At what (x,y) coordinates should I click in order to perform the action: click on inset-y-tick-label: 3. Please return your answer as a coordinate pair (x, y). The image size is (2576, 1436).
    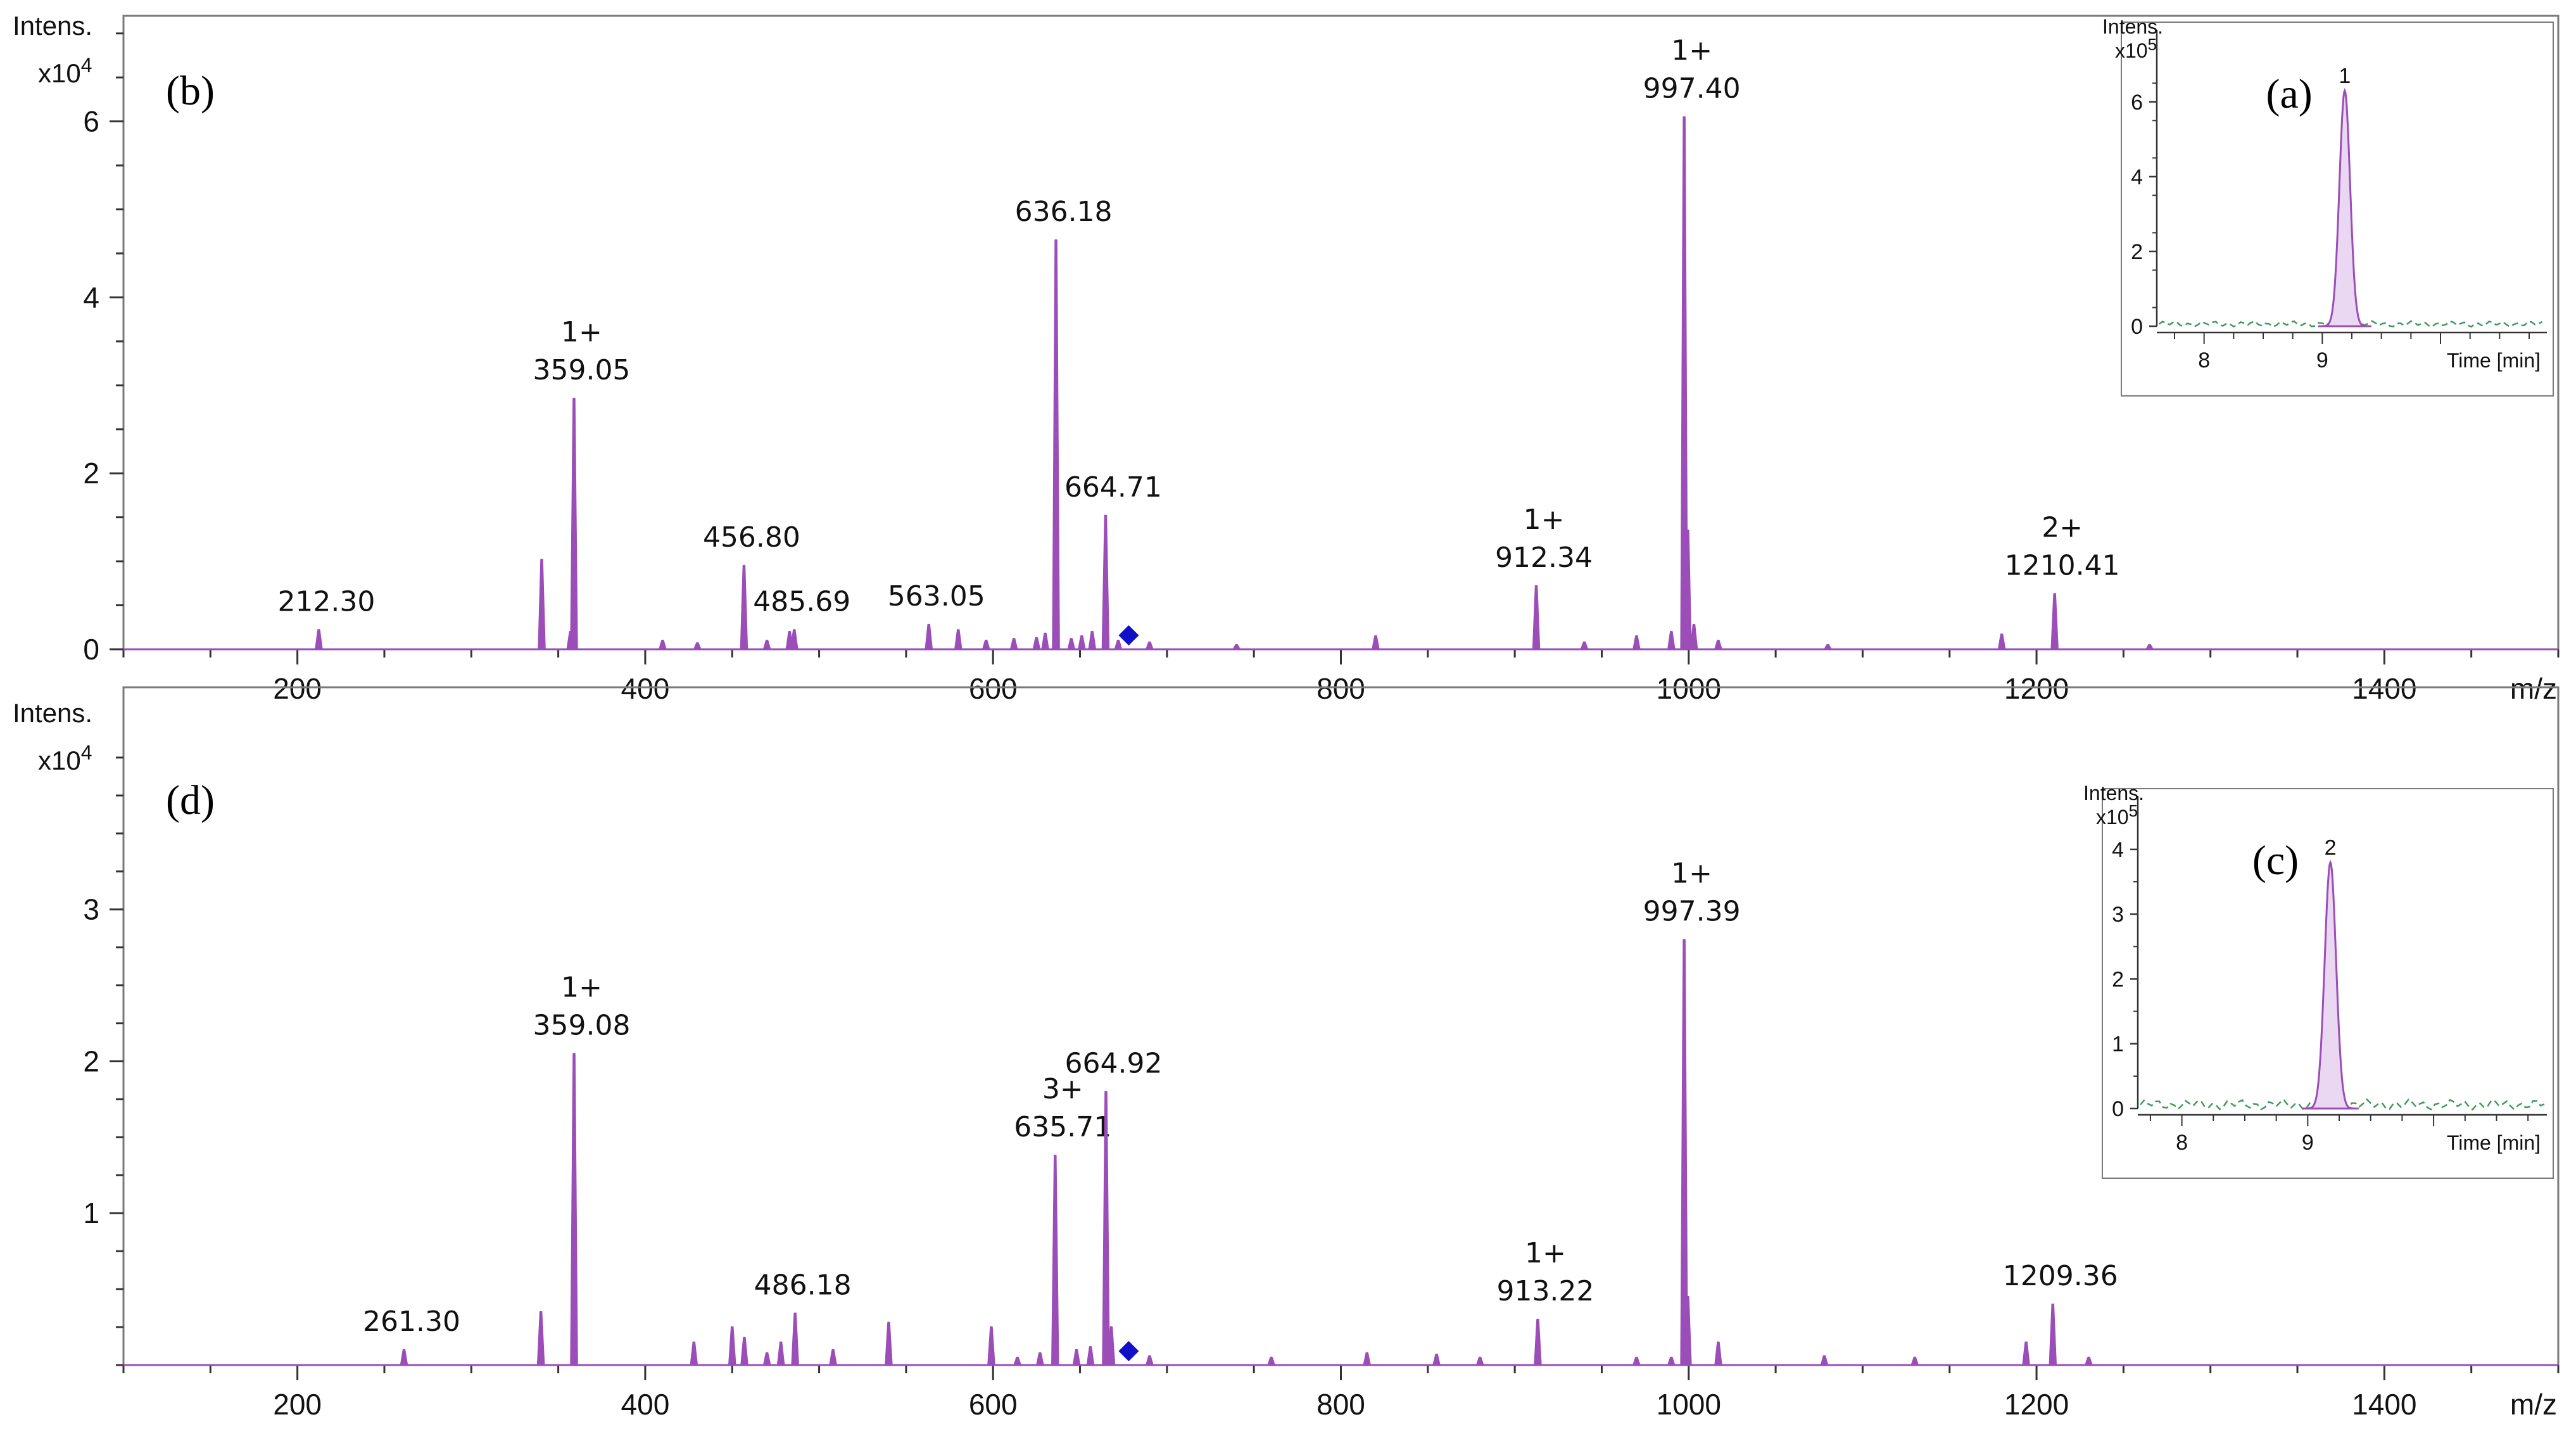
    Looking at the image, I should click on (2118, 915).